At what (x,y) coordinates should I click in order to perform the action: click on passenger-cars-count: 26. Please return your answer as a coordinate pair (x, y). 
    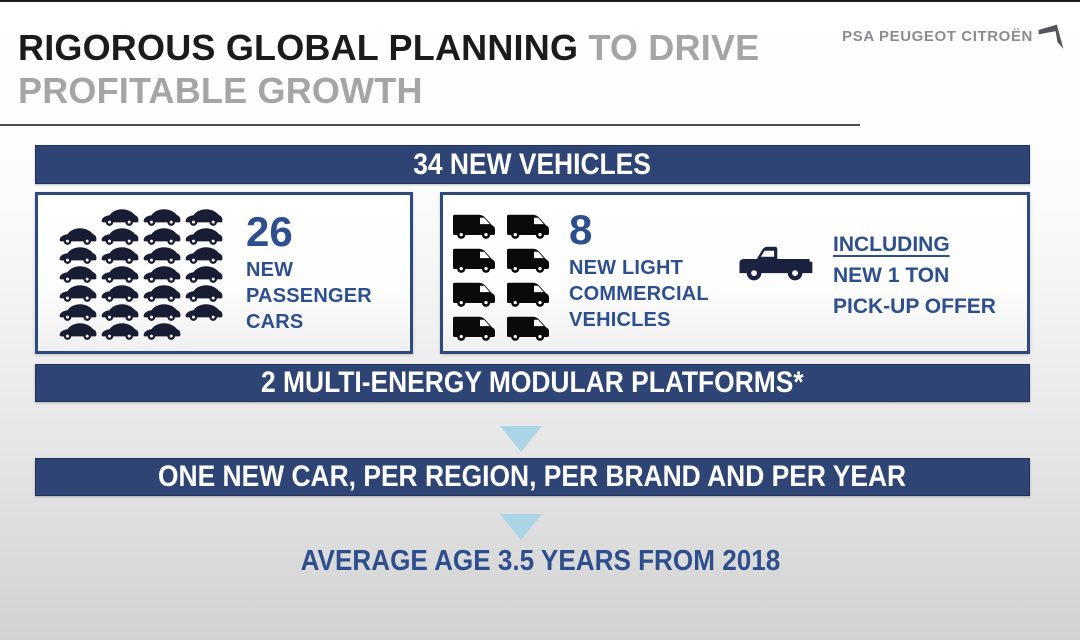
    Looking at the image, I should click on (269, 231).